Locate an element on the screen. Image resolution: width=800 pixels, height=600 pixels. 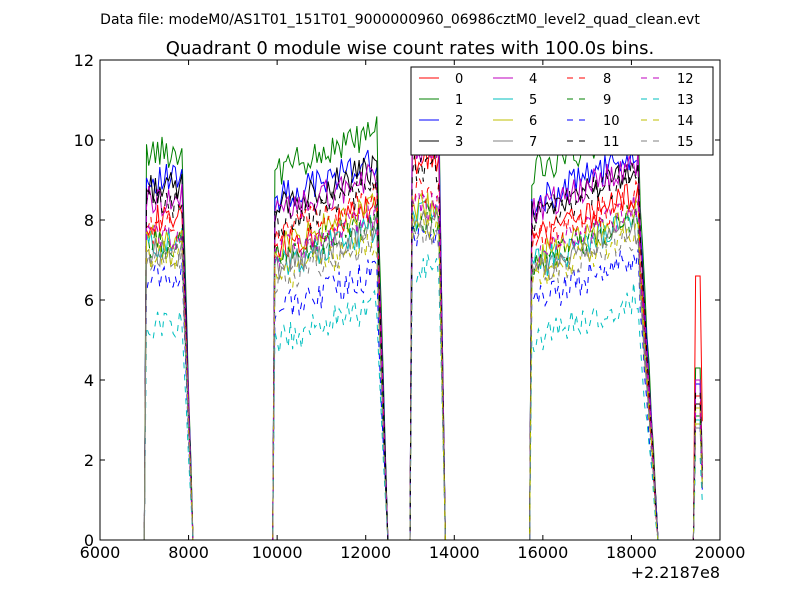
x-tick-label: 12000 is located at coordinates (365, 552).